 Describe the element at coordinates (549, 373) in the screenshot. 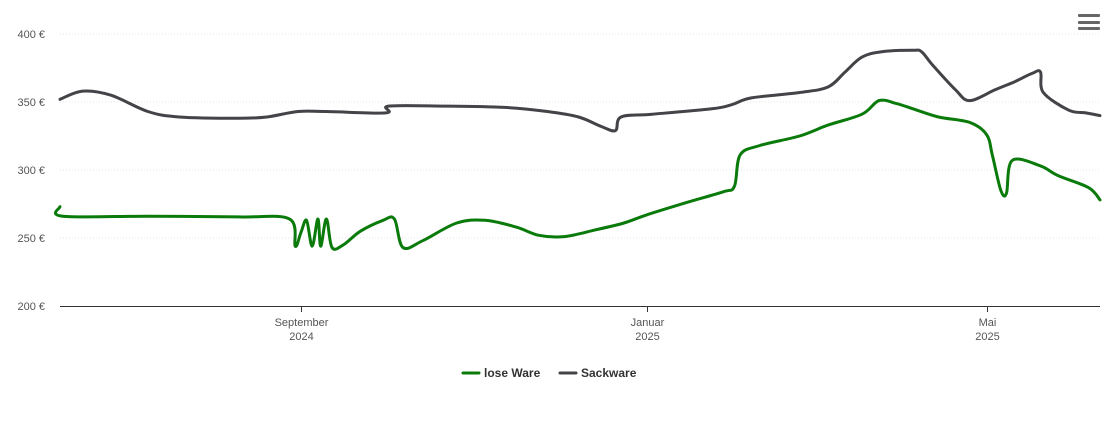

I see `legend: lose Ware Sackware` at that location.